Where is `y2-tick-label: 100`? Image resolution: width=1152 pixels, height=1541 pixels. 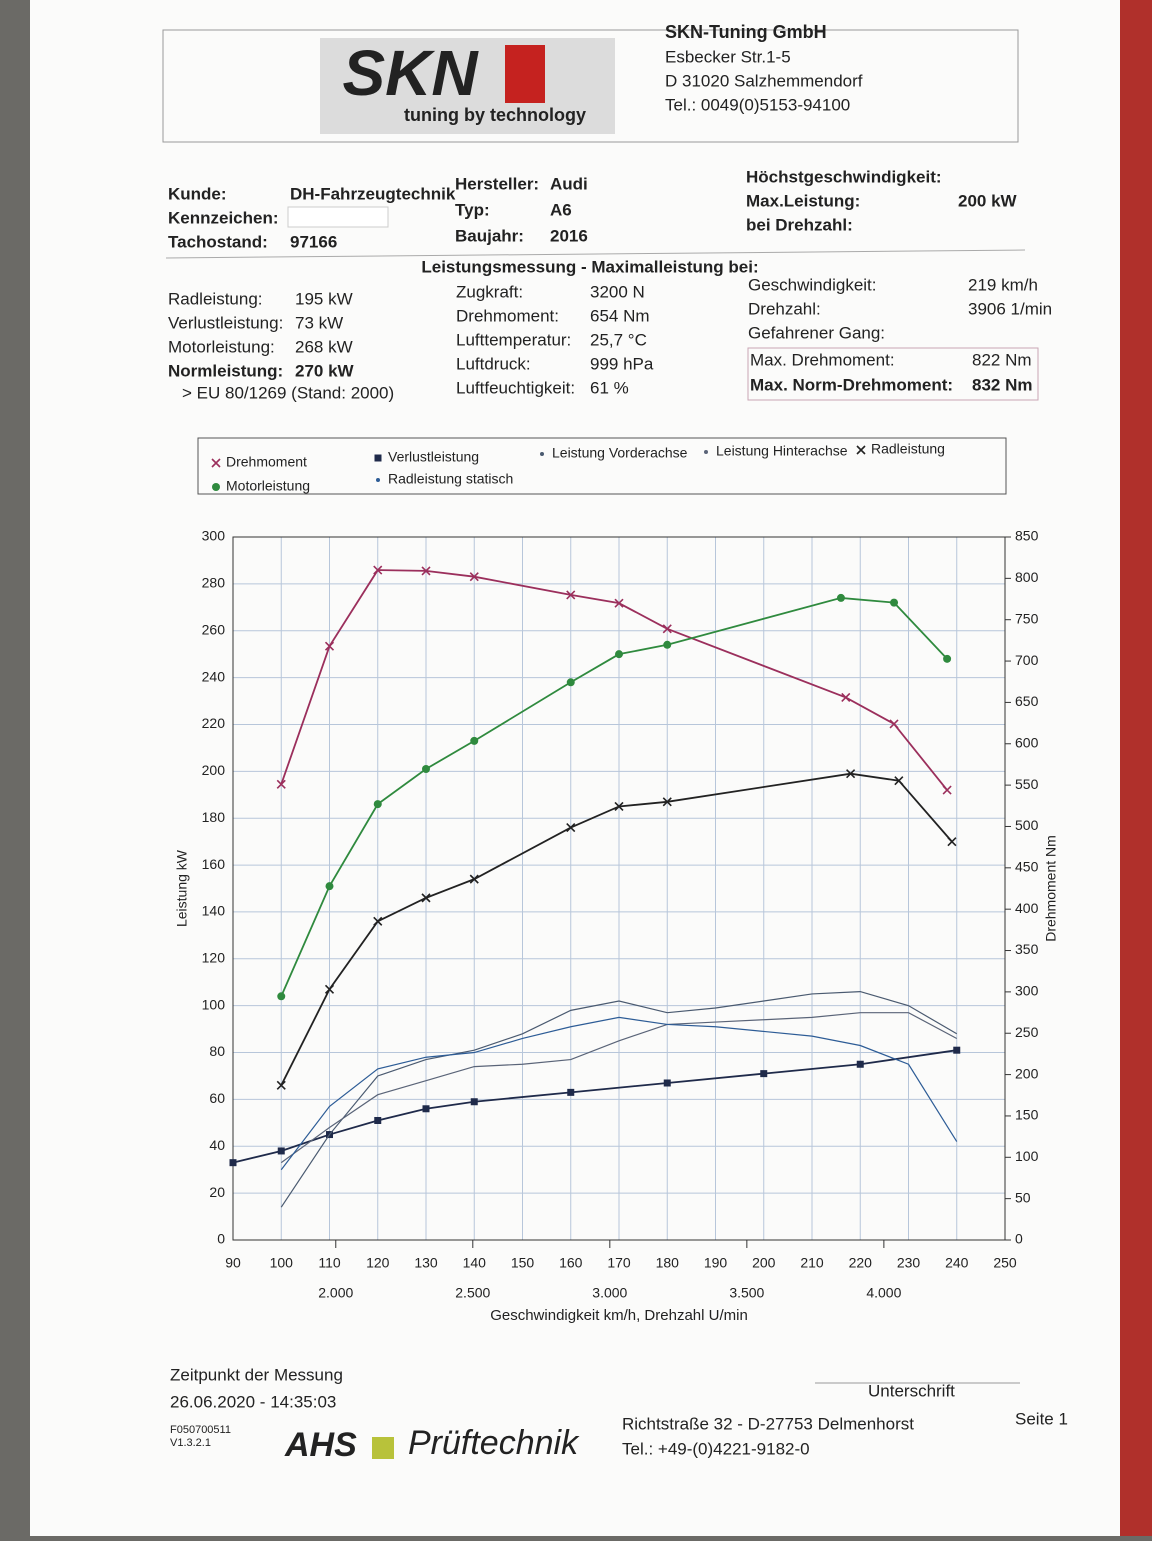 y2-tick-label: 100 is located at coordinates (1027, 1156).